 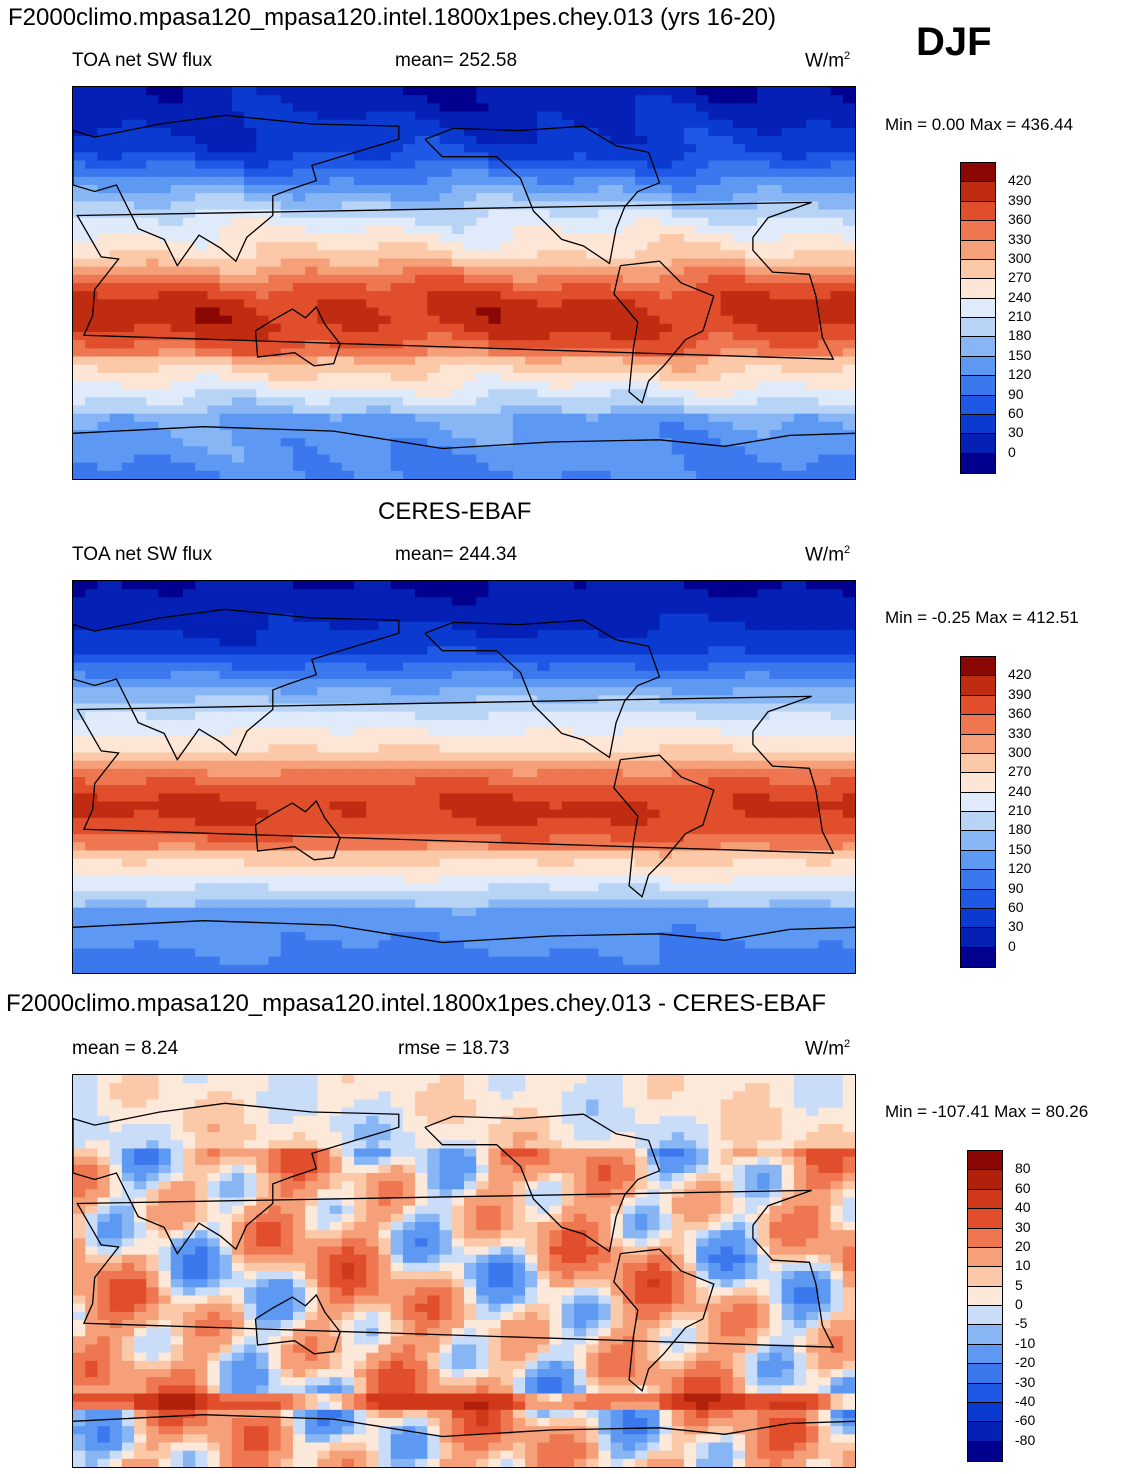 I want to click on colorbar-tick-label: 20, so click(x=1023, y=1245).